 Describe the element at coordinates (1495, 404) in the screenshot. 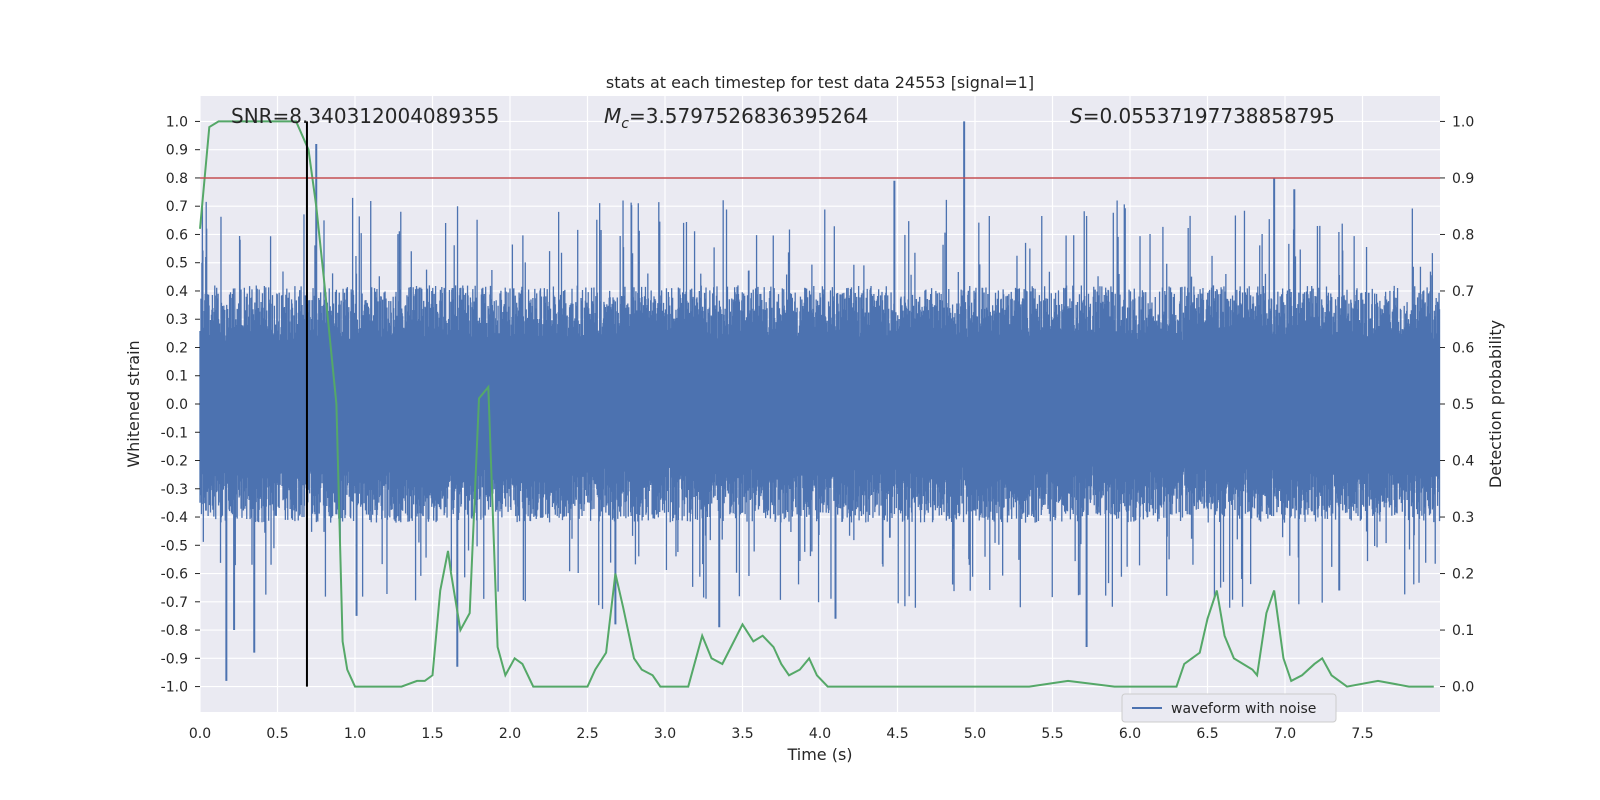

I see `y2-axis-label: Detection probability` at that location.